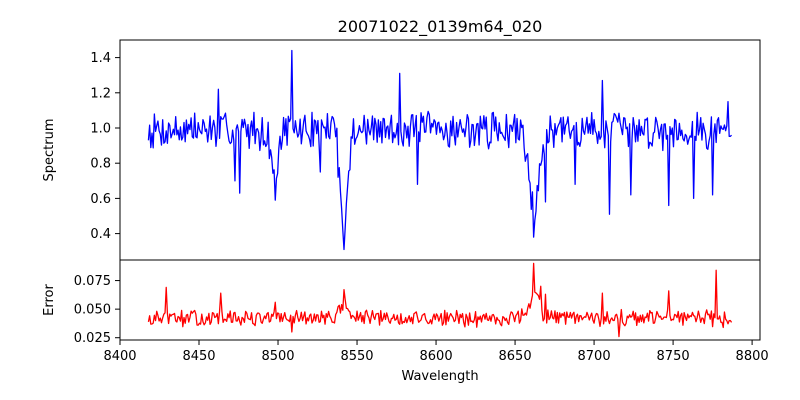  I want to click on spectrum-y-tick-label: 0.8, so click(100, 164).